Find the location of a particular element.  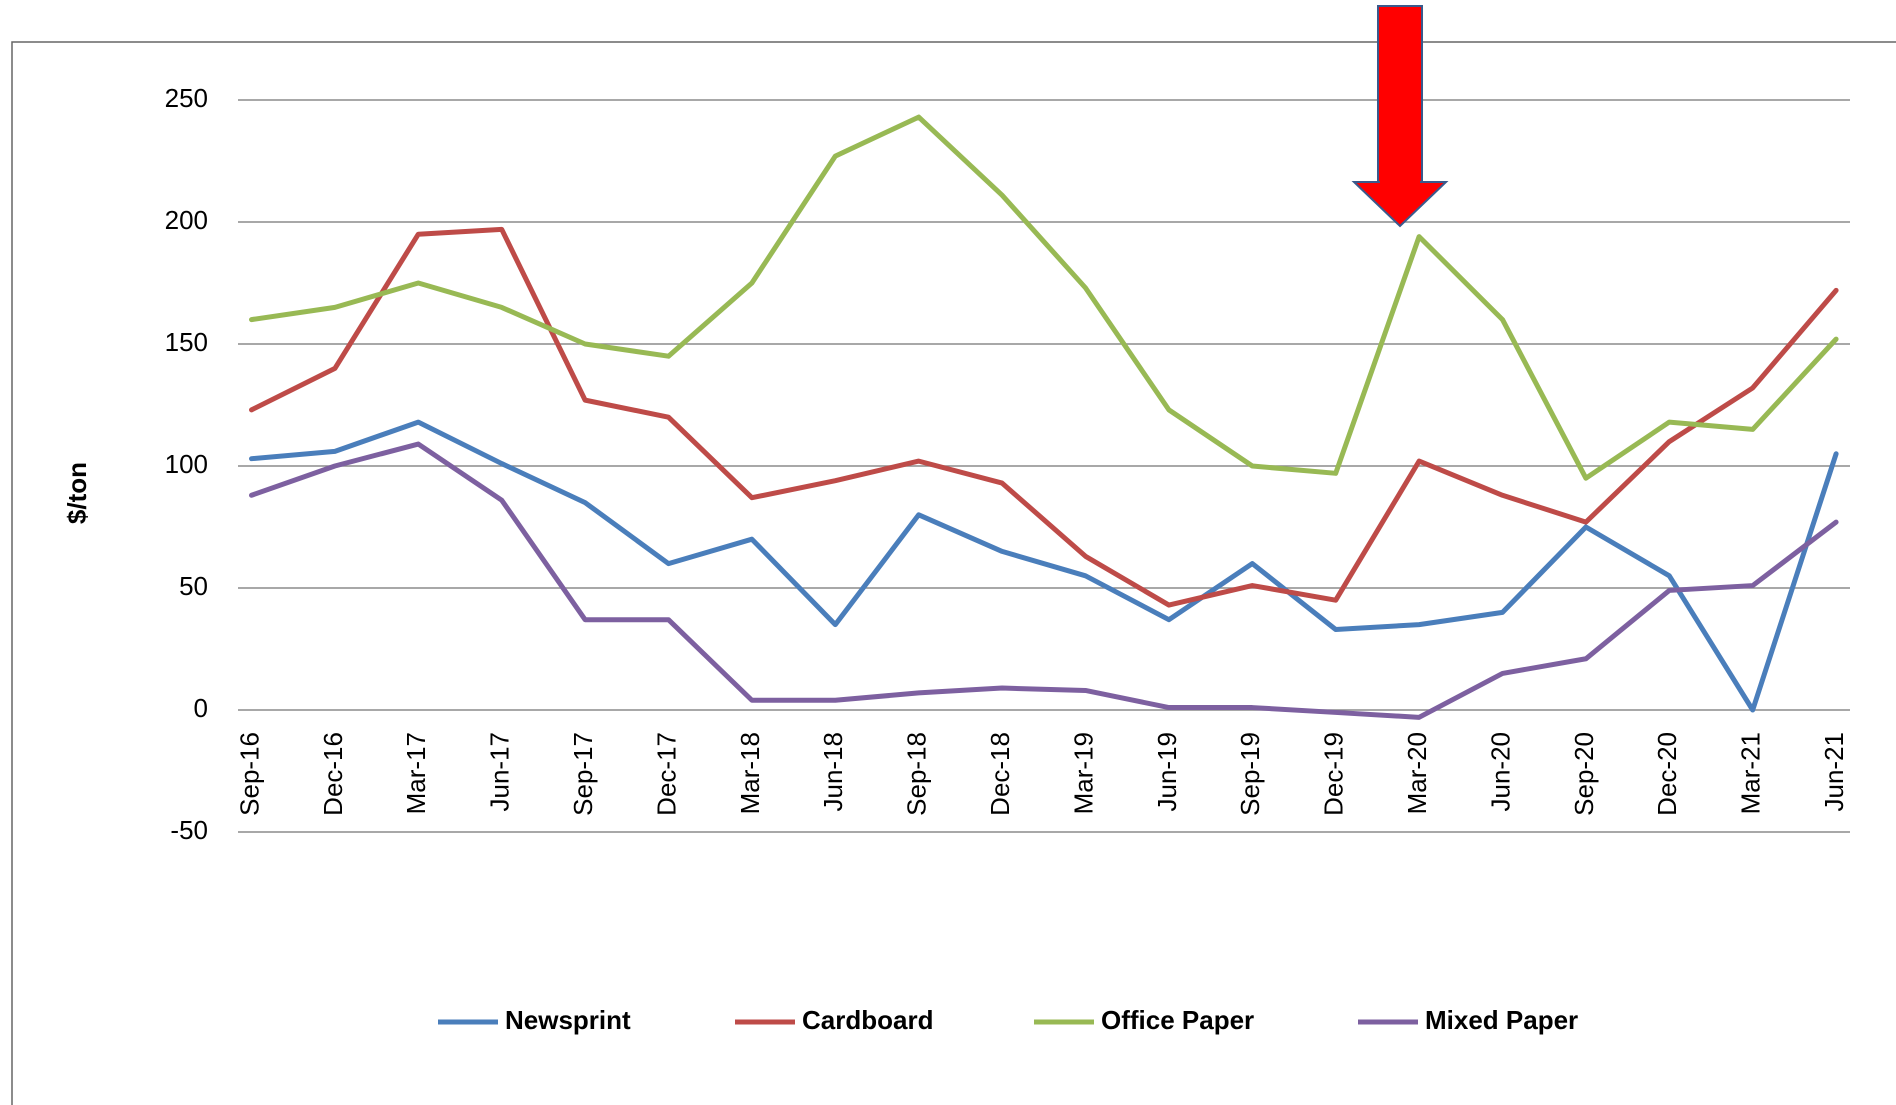

x-tick-label: Jun-17 is located at coordinates (500, 772).